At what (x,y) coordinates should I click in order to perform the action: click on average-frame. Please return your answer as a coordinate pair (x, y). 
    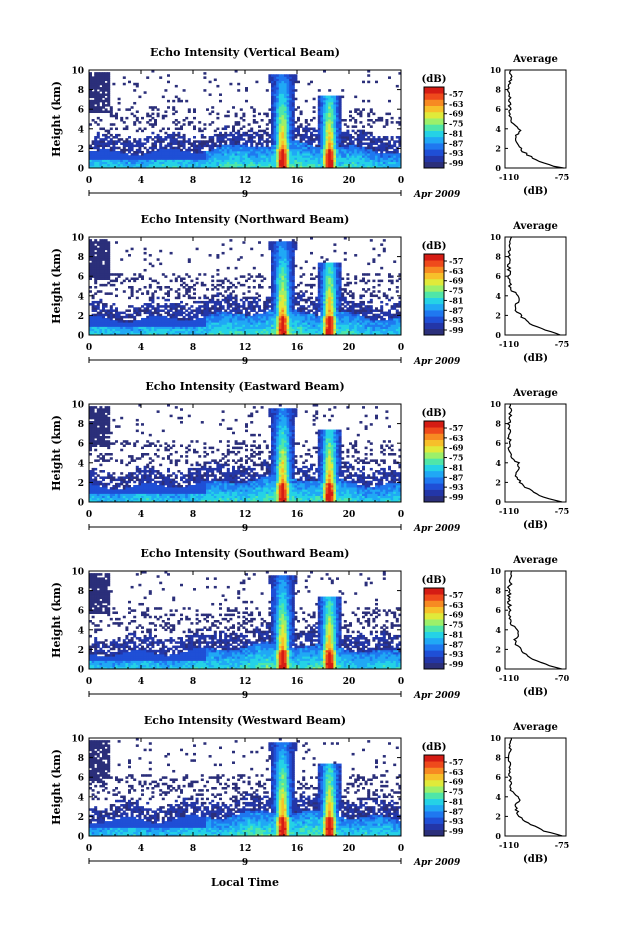
    Looking at the image, I should click on (535, 119).